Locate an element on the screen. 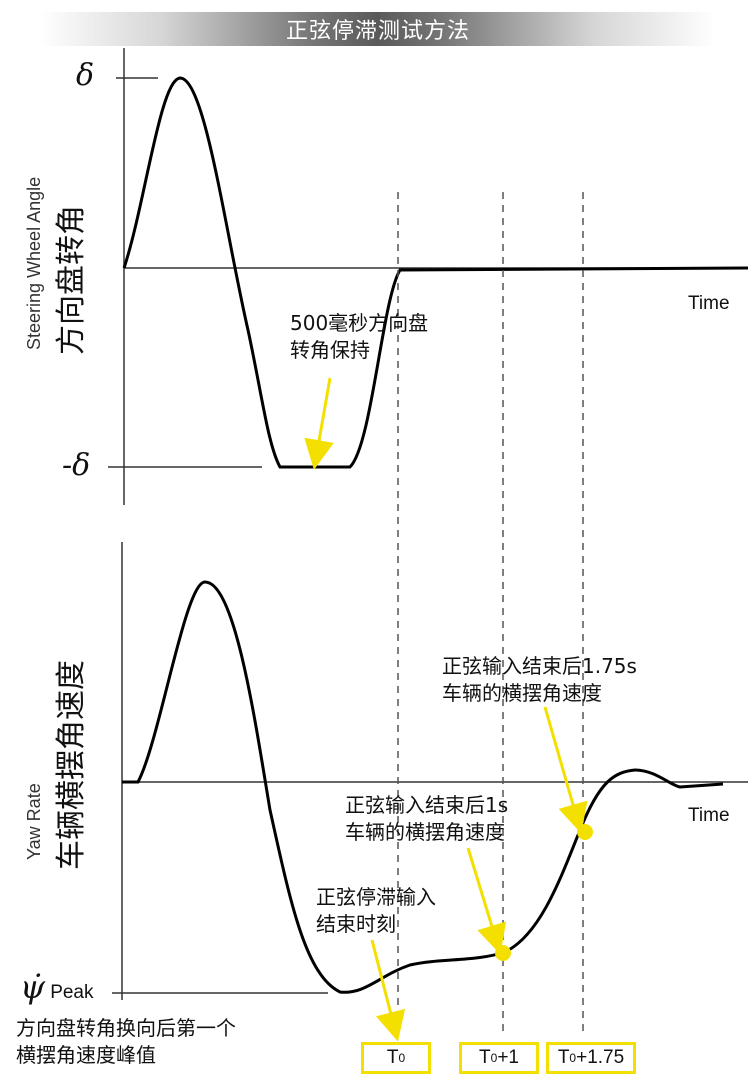  title-bar: 正弦停滞测试方法 is located at coordinates (378, 29).